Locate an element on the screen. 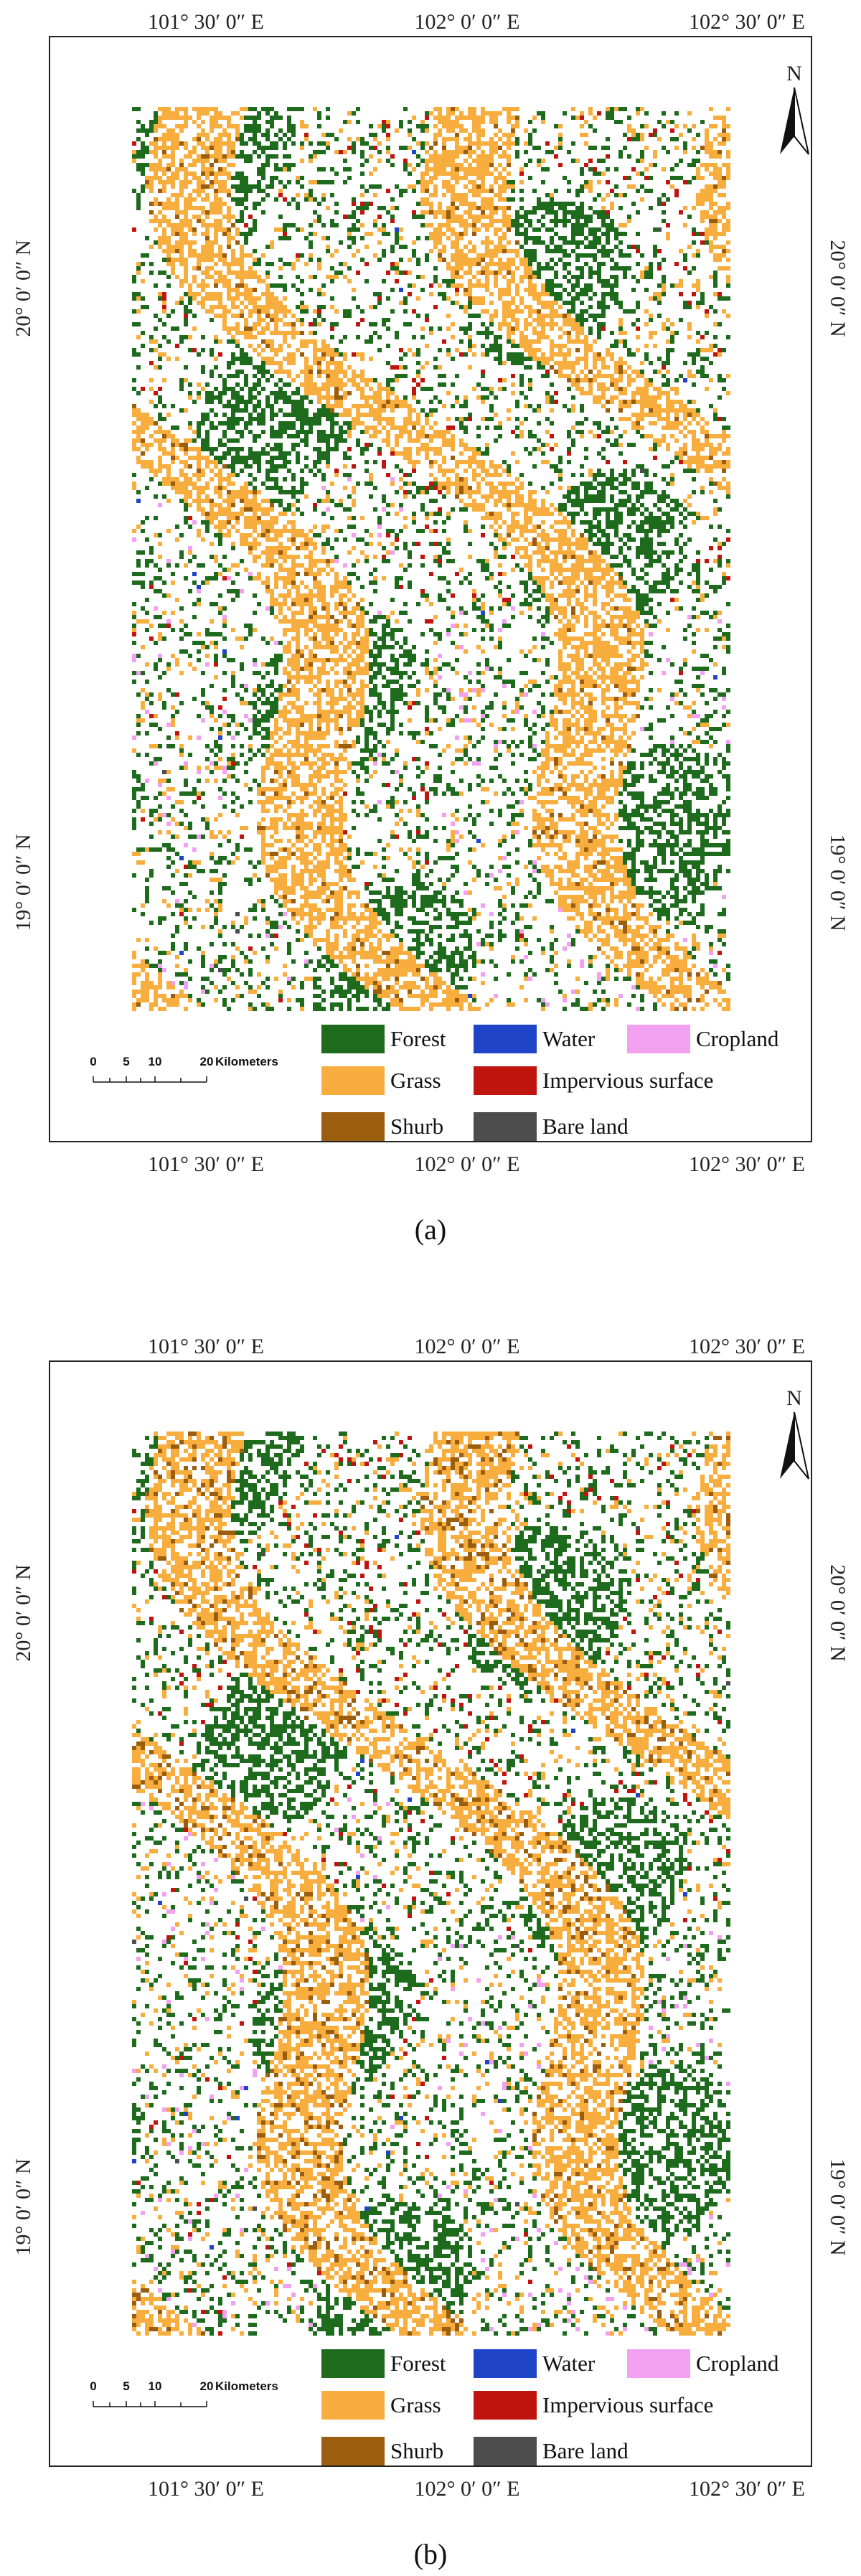  caption: (b) is located at coordinates (431, 2554).